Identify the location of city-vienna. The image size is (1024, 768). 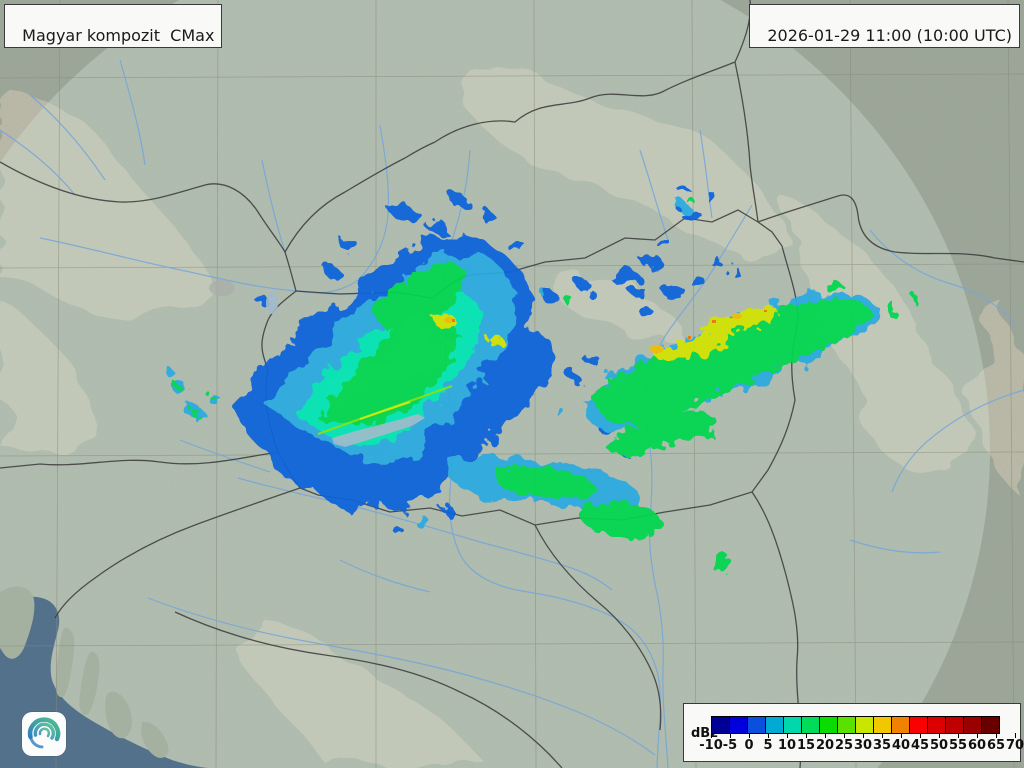
(222, 288).